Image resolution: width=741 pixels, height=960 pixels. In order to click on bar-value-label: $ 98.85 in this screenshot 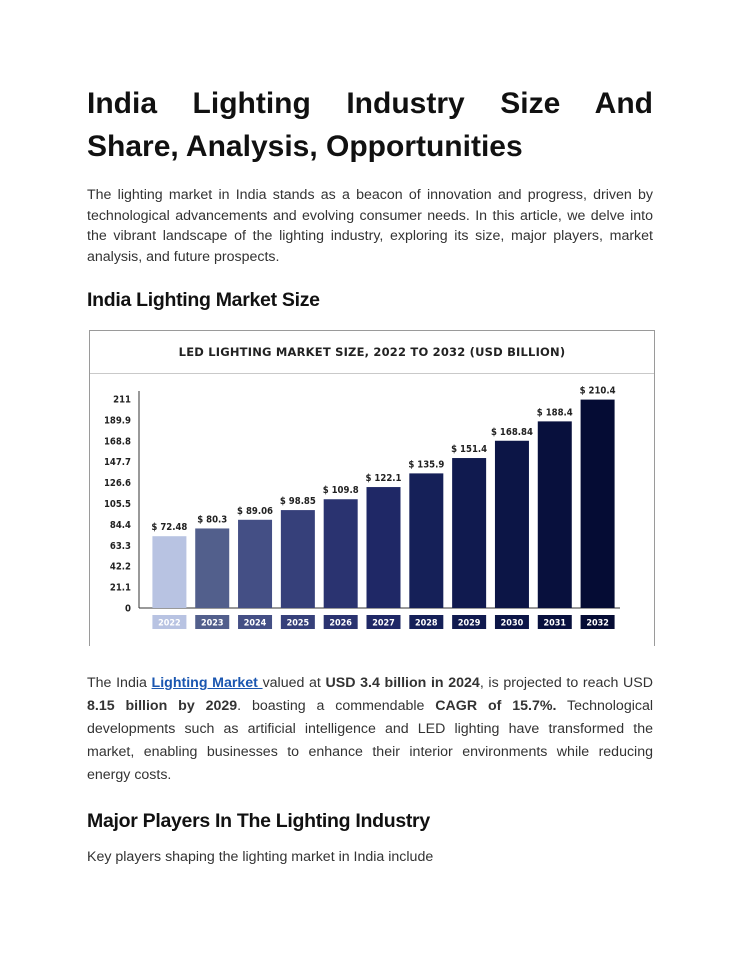, I will do `click(298, 501)`.